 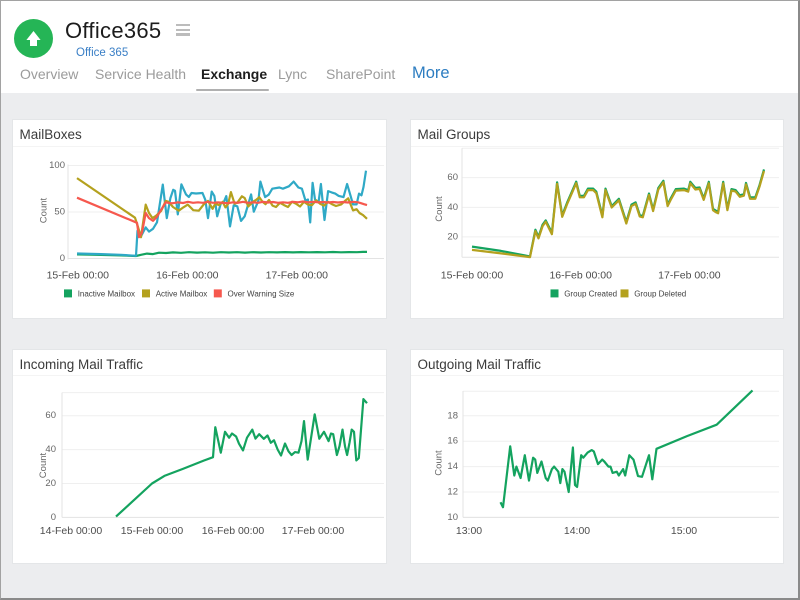 What do you see at coordinates (452, 441) in the screenshot?
I see `svg-text: 16` at bounding box center [452, 441].